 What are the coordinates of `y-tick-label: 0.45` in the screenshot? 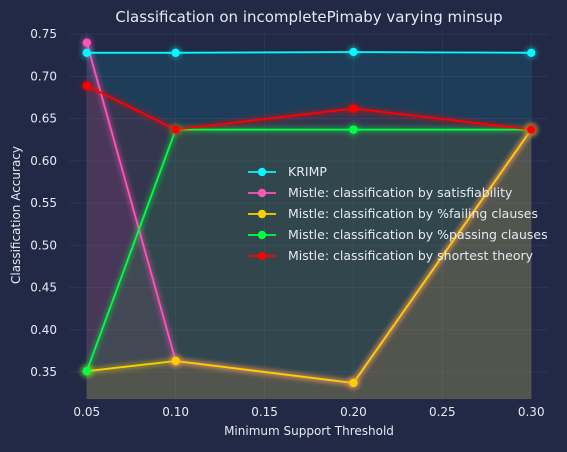 It's located at (43, 288).